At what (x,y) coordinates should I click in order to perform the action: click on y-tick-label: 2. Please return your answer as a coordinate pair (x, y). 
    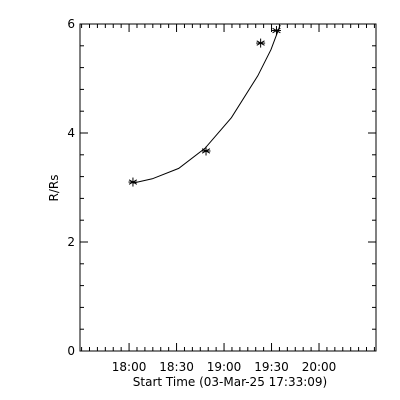
    Looking at the image, I should click on (71, 242).